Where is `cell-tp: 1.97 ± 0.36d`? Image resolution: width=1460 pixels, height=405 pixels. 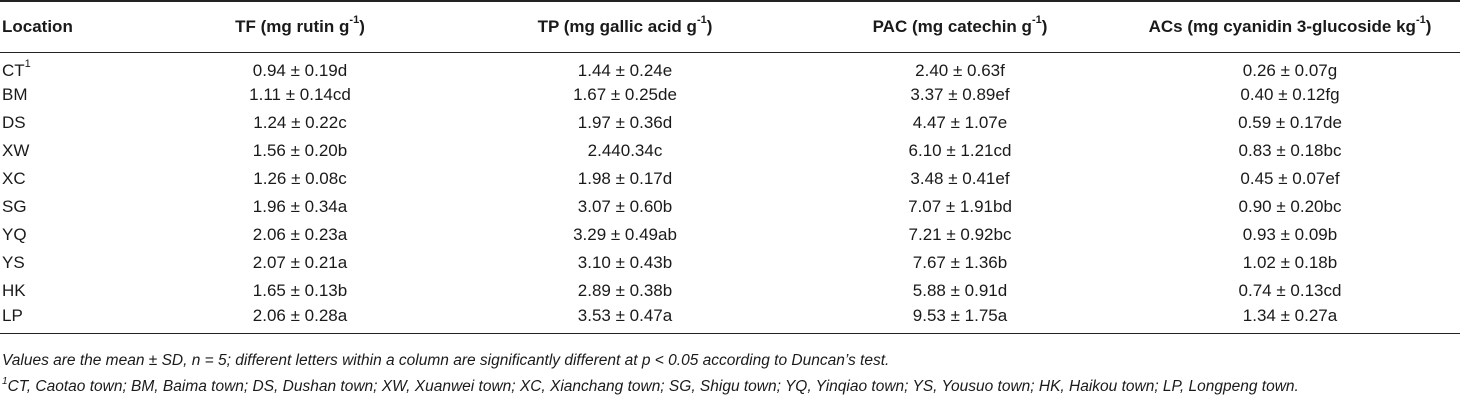
cell-tp: 1.97 ± 0.36d is located at coordinates (625, 122).